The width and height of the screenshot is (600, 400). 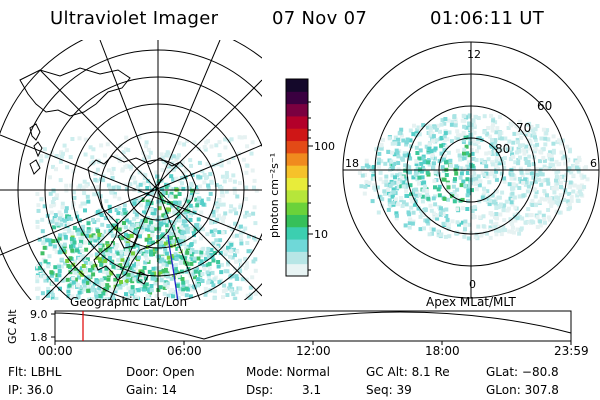 I want to click on glon-status: GLon: 307.8, so click(x=522, y=390).